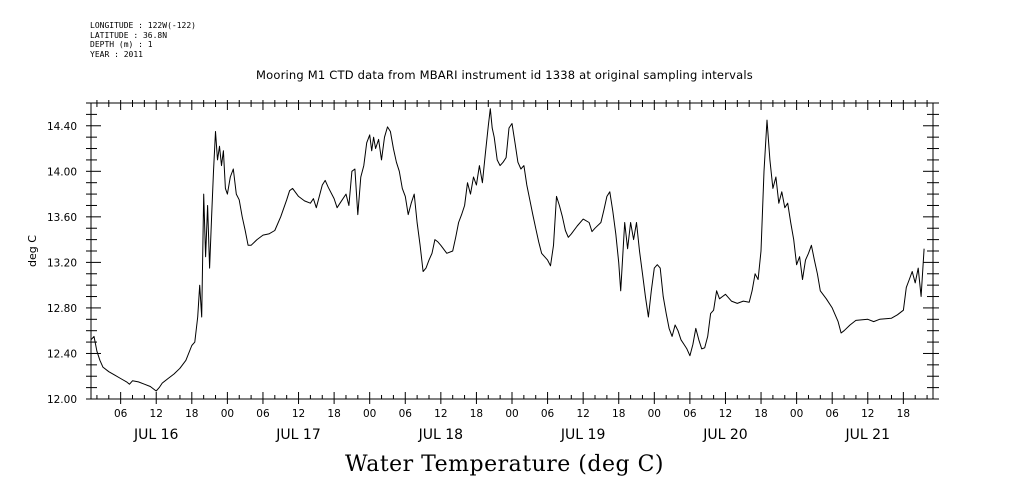  What do you see at coordinates (724, 435) in the screenshot?
I see `x-day-label: JUL 20` at bounding box center [724, 435].